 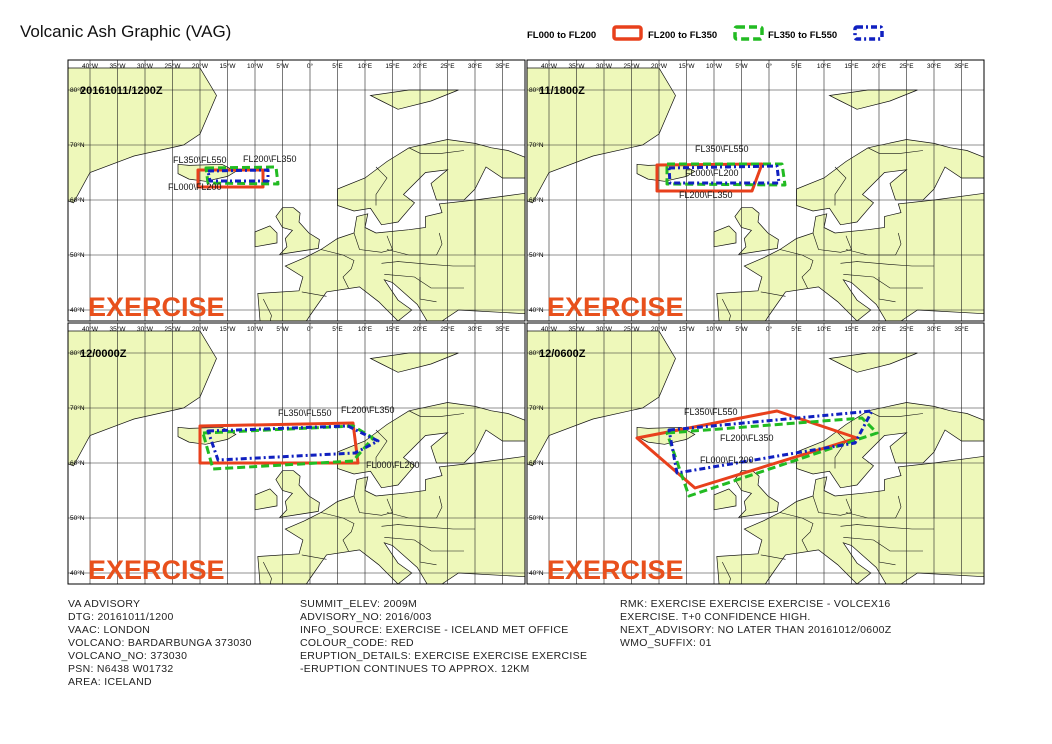 I want to click on advisory-line: VOLCANO: BARDARBUNGA 373030, so click(x=160, y=643).